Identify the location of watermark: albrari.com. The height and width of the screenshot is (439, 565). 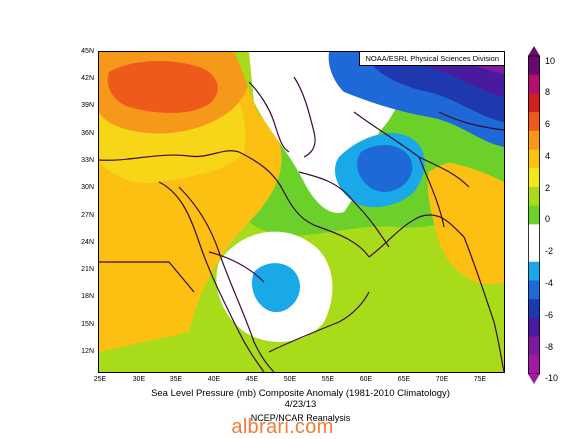
(282, 427).